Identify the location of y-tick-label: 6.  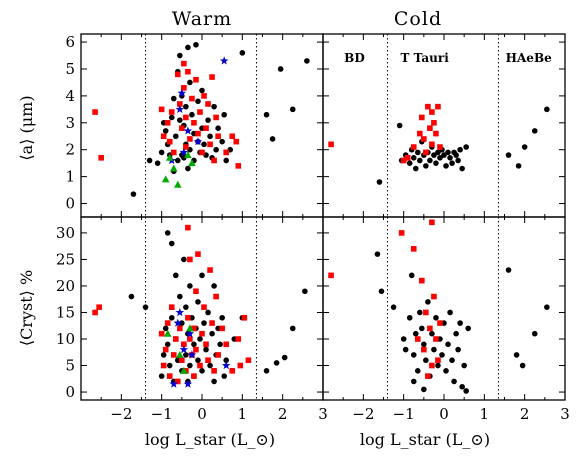
(70, 42).